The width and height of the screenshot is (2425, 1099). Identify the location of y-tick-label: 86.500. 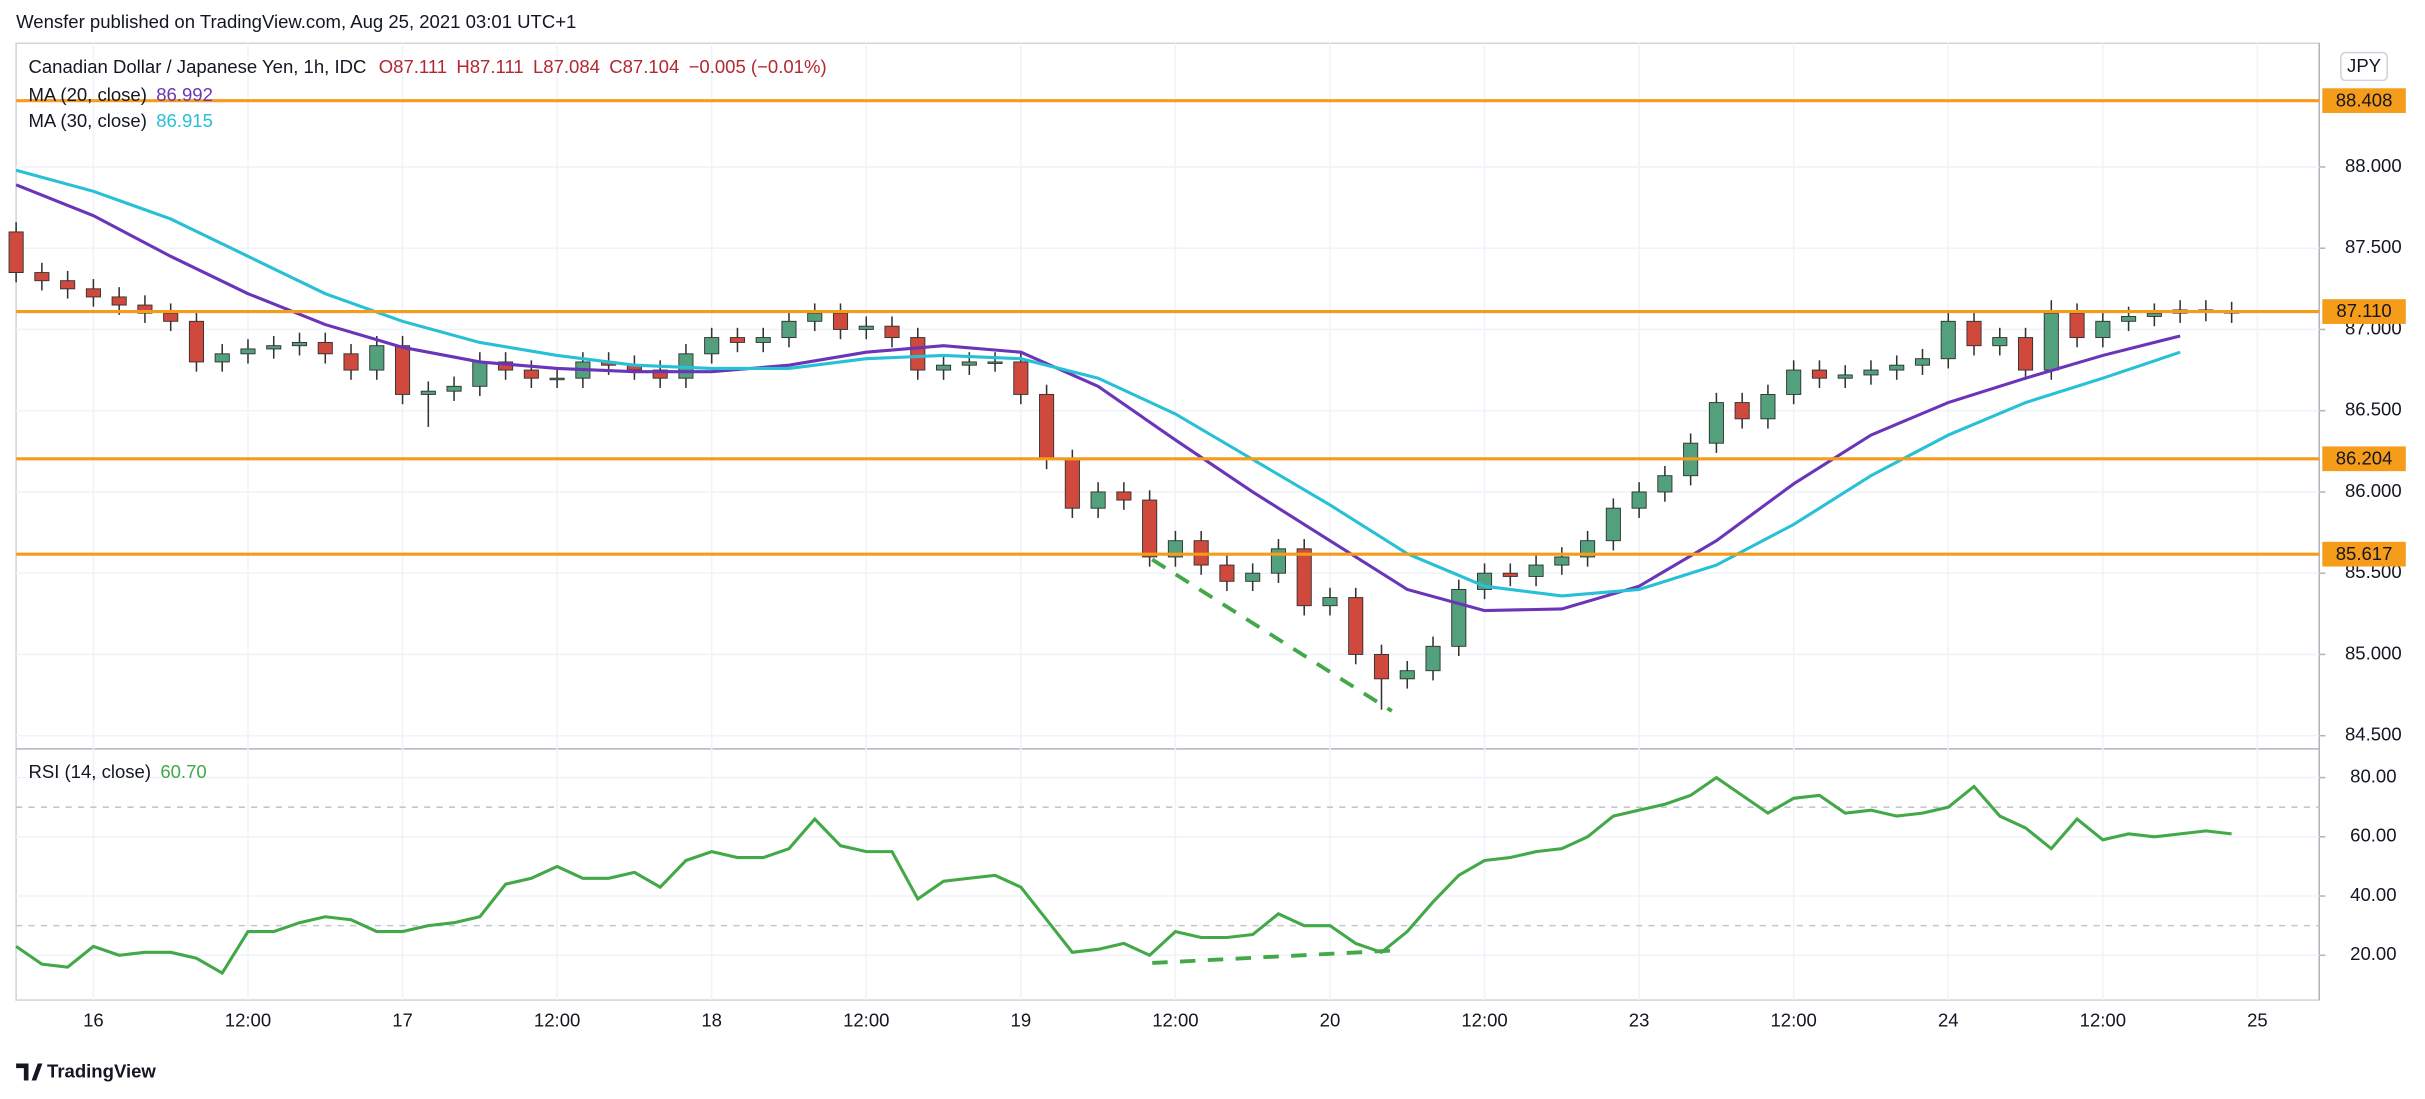
(2373, 409).